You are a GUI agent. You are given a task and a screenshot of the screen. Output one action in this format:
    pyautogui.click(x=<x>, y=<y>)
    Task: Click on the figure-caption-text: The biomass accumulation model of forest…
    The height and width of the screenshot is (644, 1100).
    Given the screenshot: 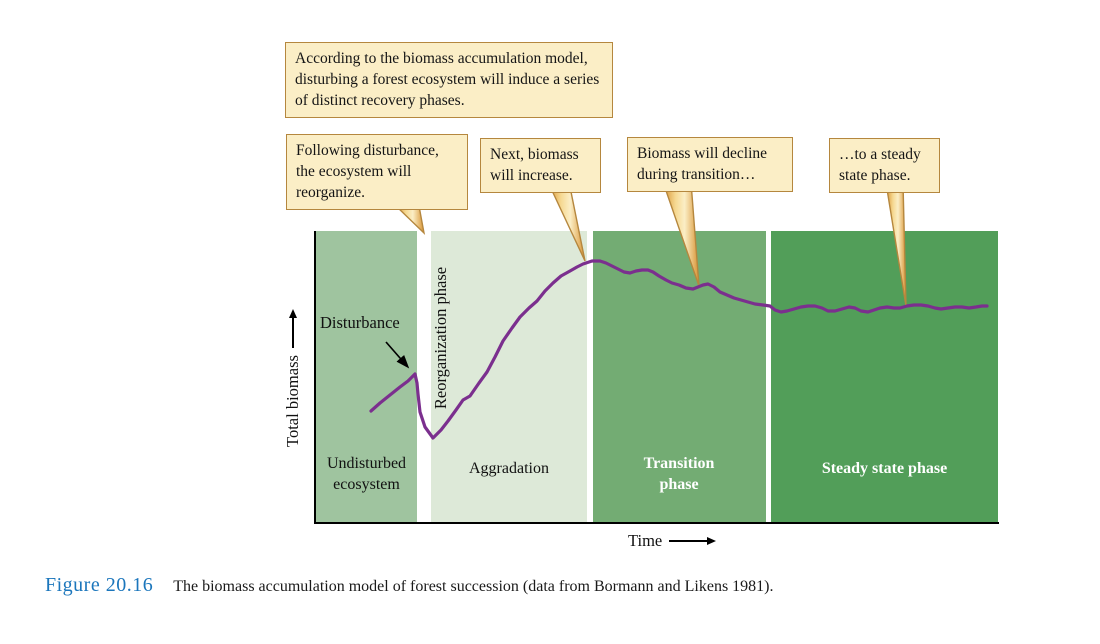 What is the action you would take?
    pyautogui.click(x=473, y=586)
    